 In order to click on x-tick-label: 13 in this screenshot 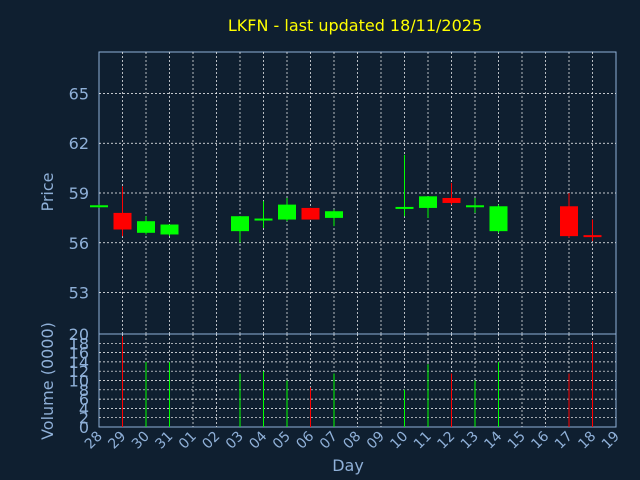, I will do `click(470, 441)`.